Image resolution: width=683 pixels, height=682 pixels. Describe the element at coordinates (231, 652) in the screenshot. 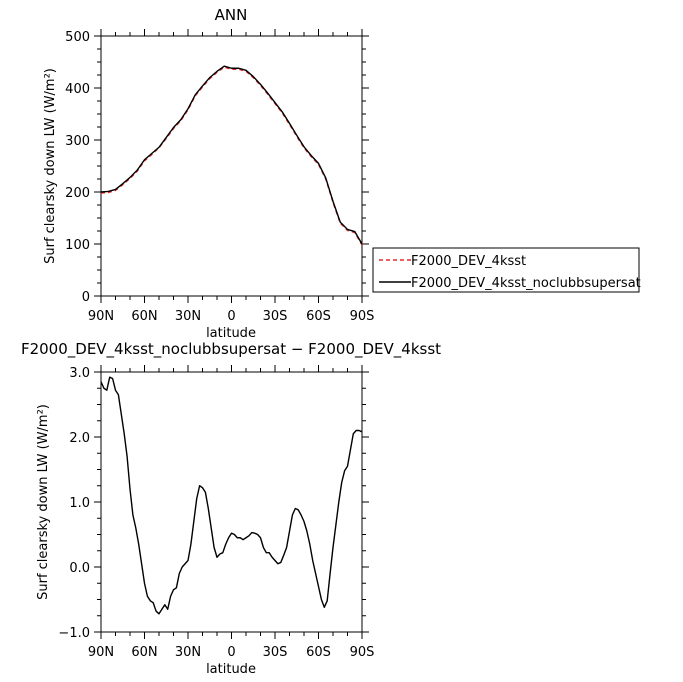

I see `bottom-x-tick-label: 0` at that location.